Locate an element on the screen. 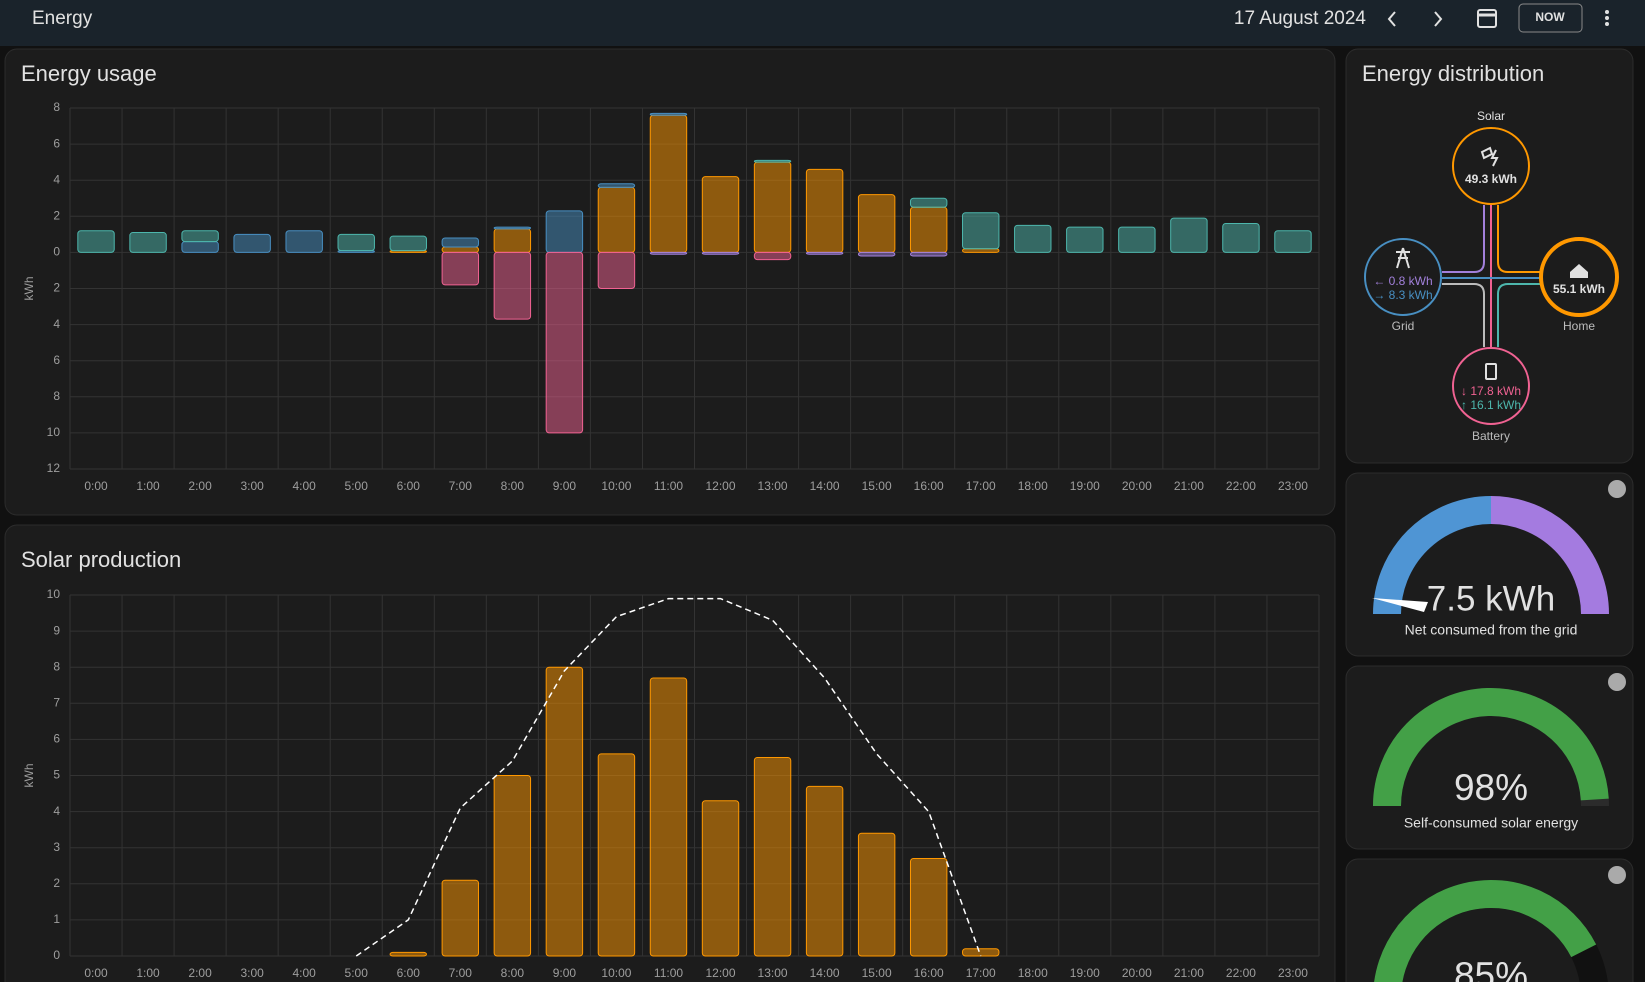 Image resolution: width=1645 pixels, height=982 pixels. calendar-button is located at coordinates (1487, 18).